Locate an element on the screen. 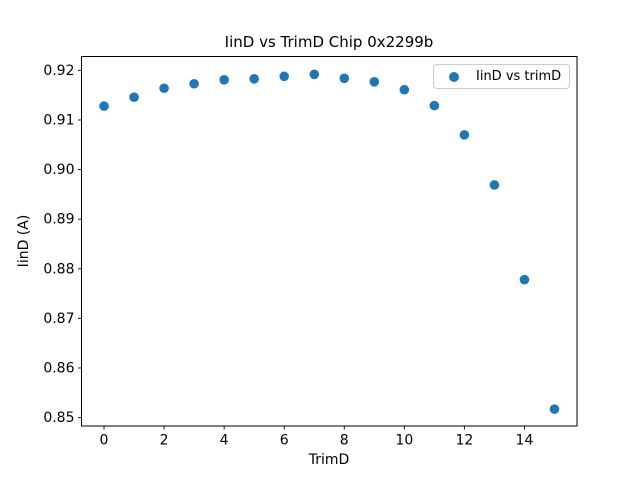 The height and width of the screenshot is (480, 640). y-tick-label: 0.88 is located at coordinates (58, 269).